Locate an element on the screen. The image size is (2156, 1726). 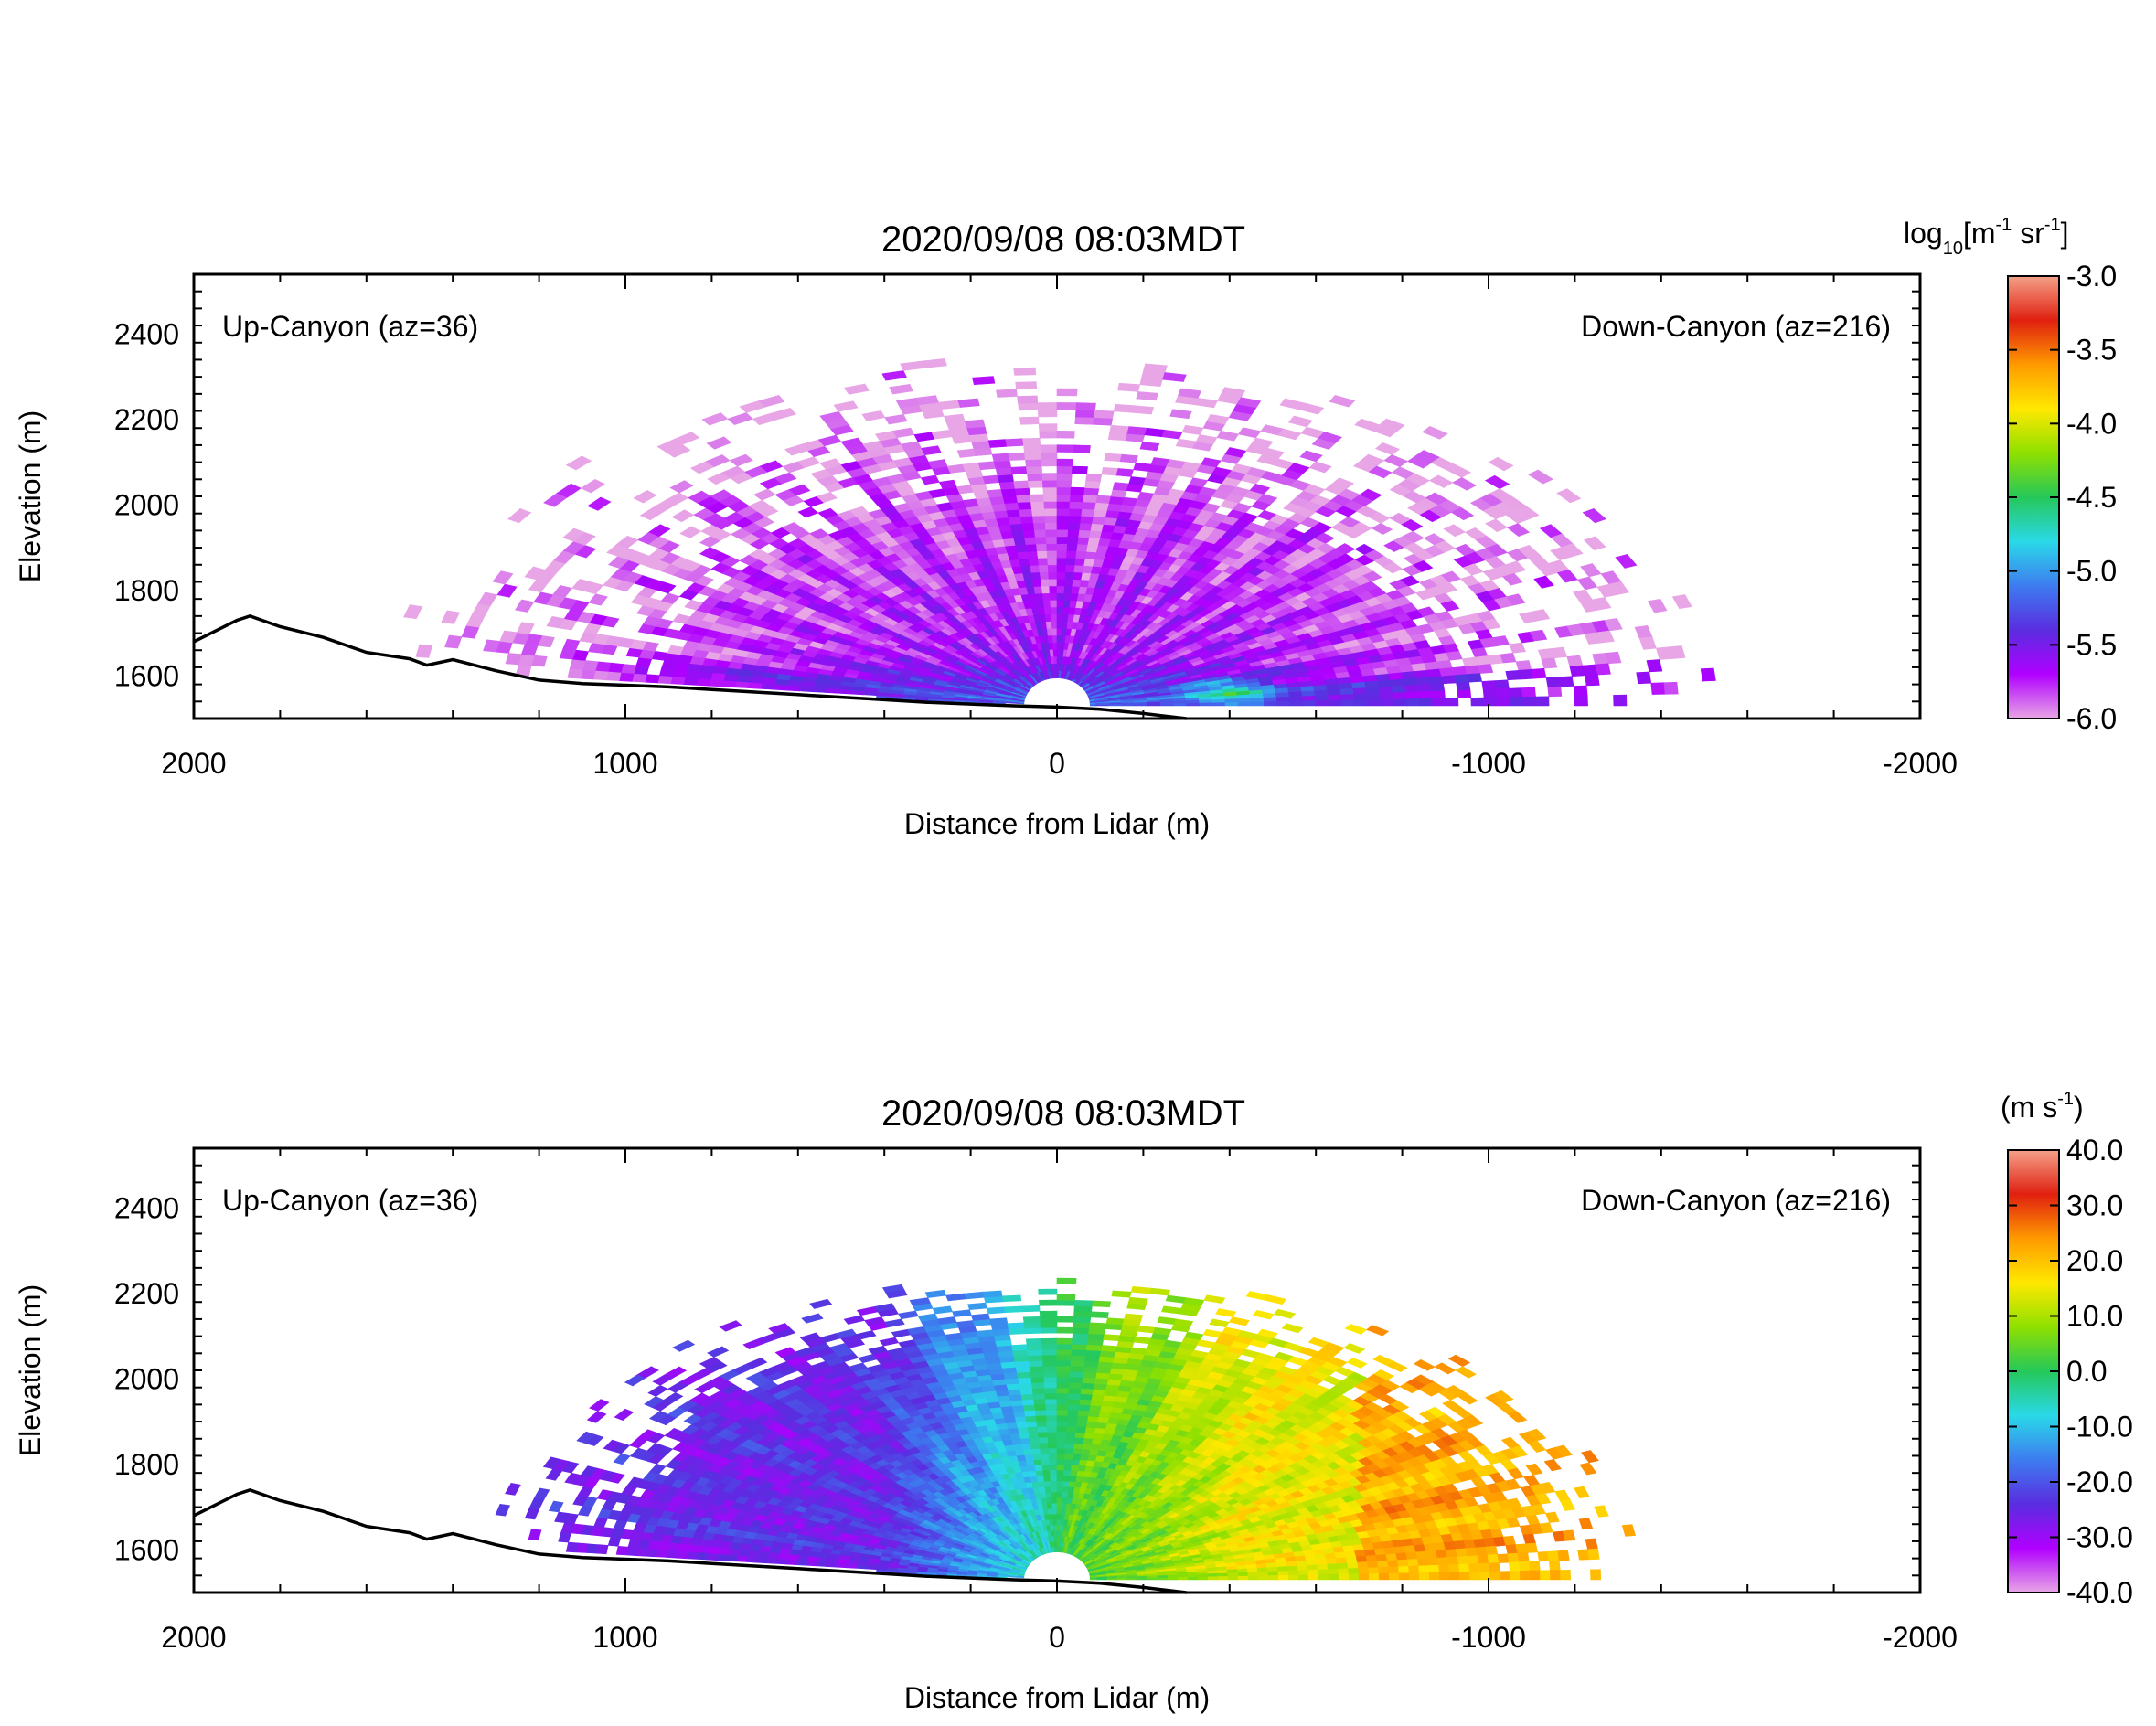
colorbar-label-sup: -1 is located at coordinates (2004, 225).